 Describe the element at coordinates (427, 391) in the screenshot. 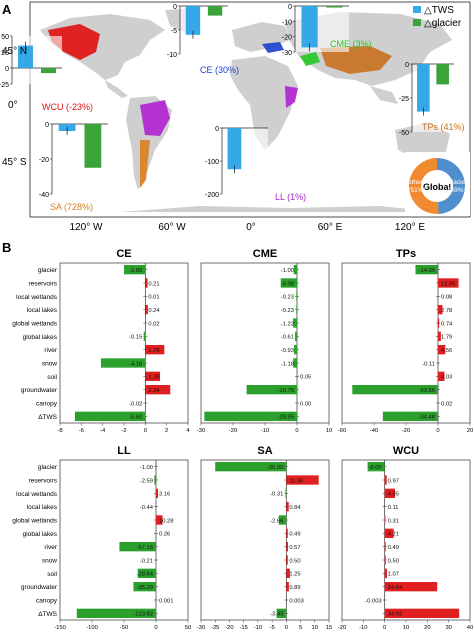

I see `data-label: -53.56` at that location.